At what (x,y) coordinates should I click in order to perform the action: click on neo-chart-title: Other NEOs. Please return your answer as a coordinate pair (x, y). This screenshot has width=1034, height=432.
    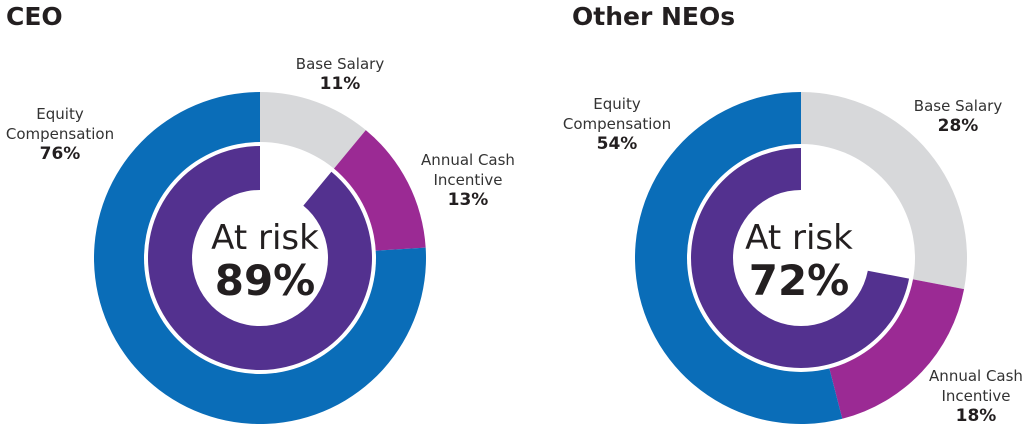
    Looking at the image, I should click on (654, 16).